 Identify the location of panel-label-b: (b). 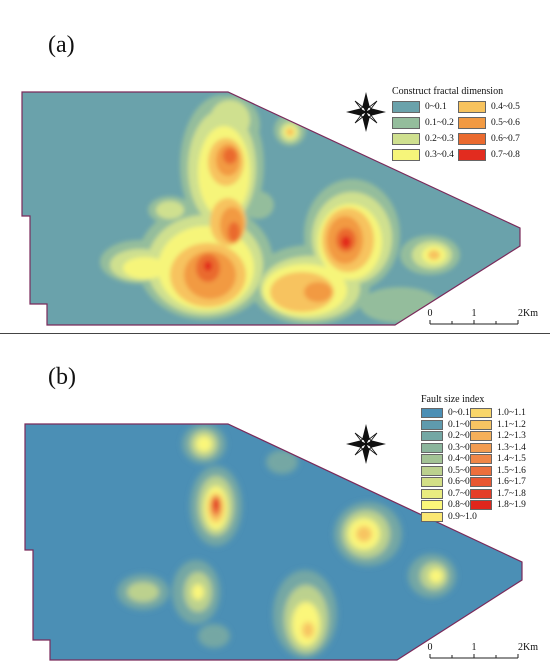
(62, 377).